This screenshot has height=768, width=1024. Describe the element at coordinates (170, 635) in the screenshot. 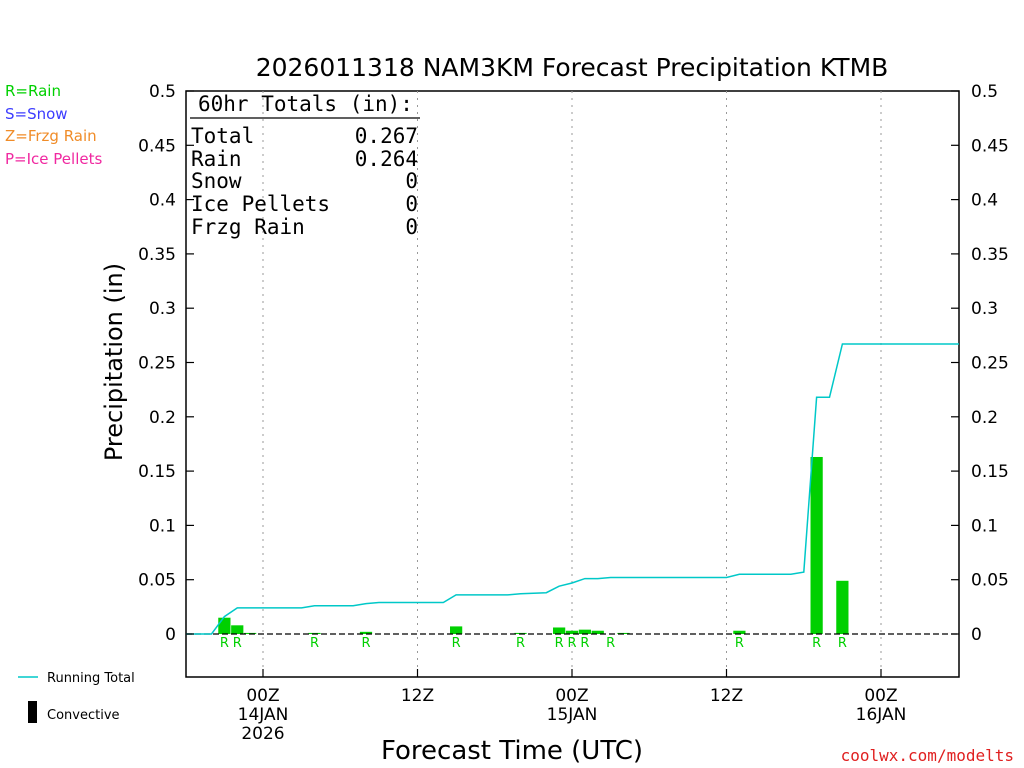

I see `y-tick-label-left: 0` at that location.